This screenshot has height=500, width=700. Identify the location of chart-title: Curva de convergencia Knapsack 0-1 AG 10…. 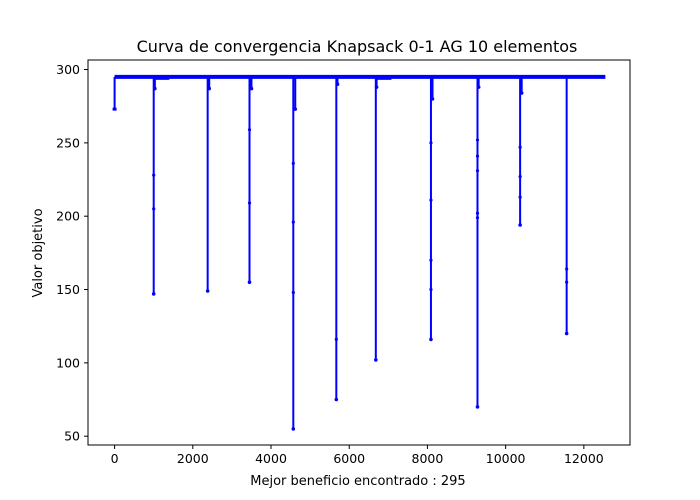
(357, 46).